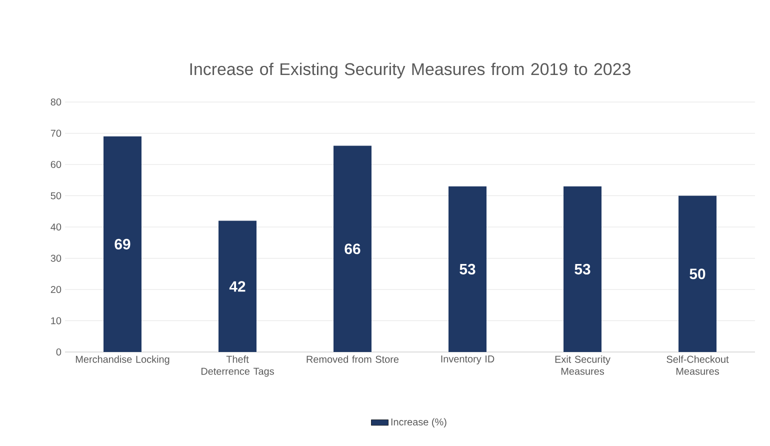  Describe the element at coordinates (410, 70) in the screenshot. I see `chart-title: Increase of Existing Security Measures from 2019 to 2023` at that location.